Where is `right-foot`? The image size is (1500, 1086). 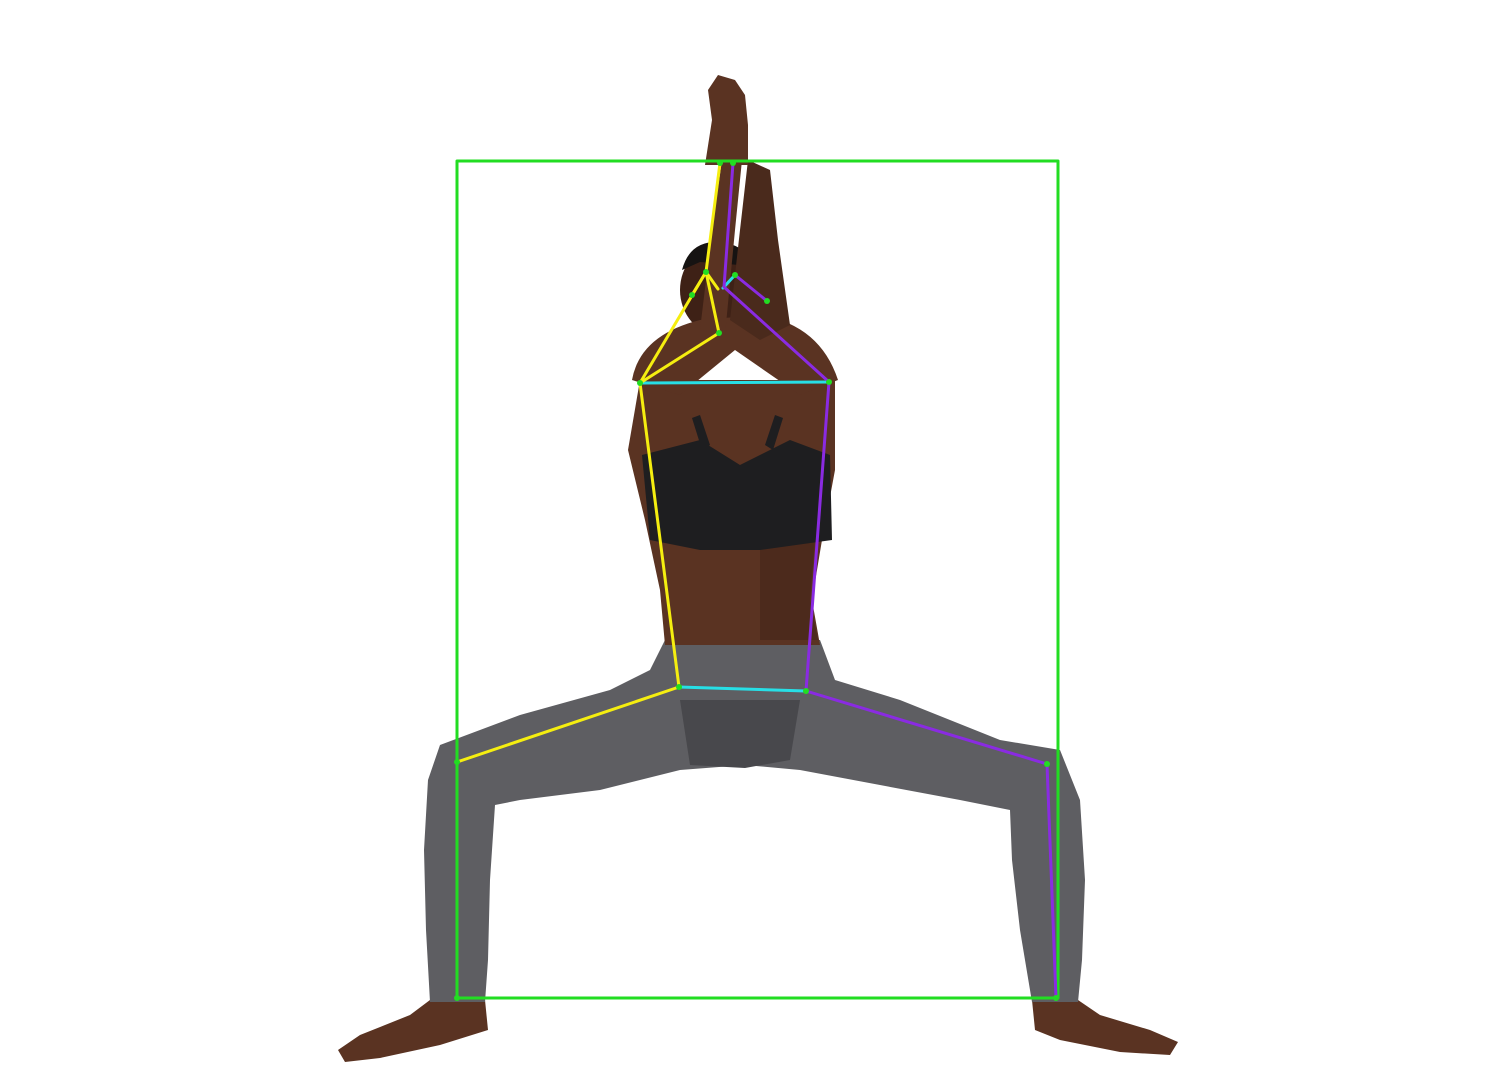
right-foot is located at coordinates (1105, 1027).